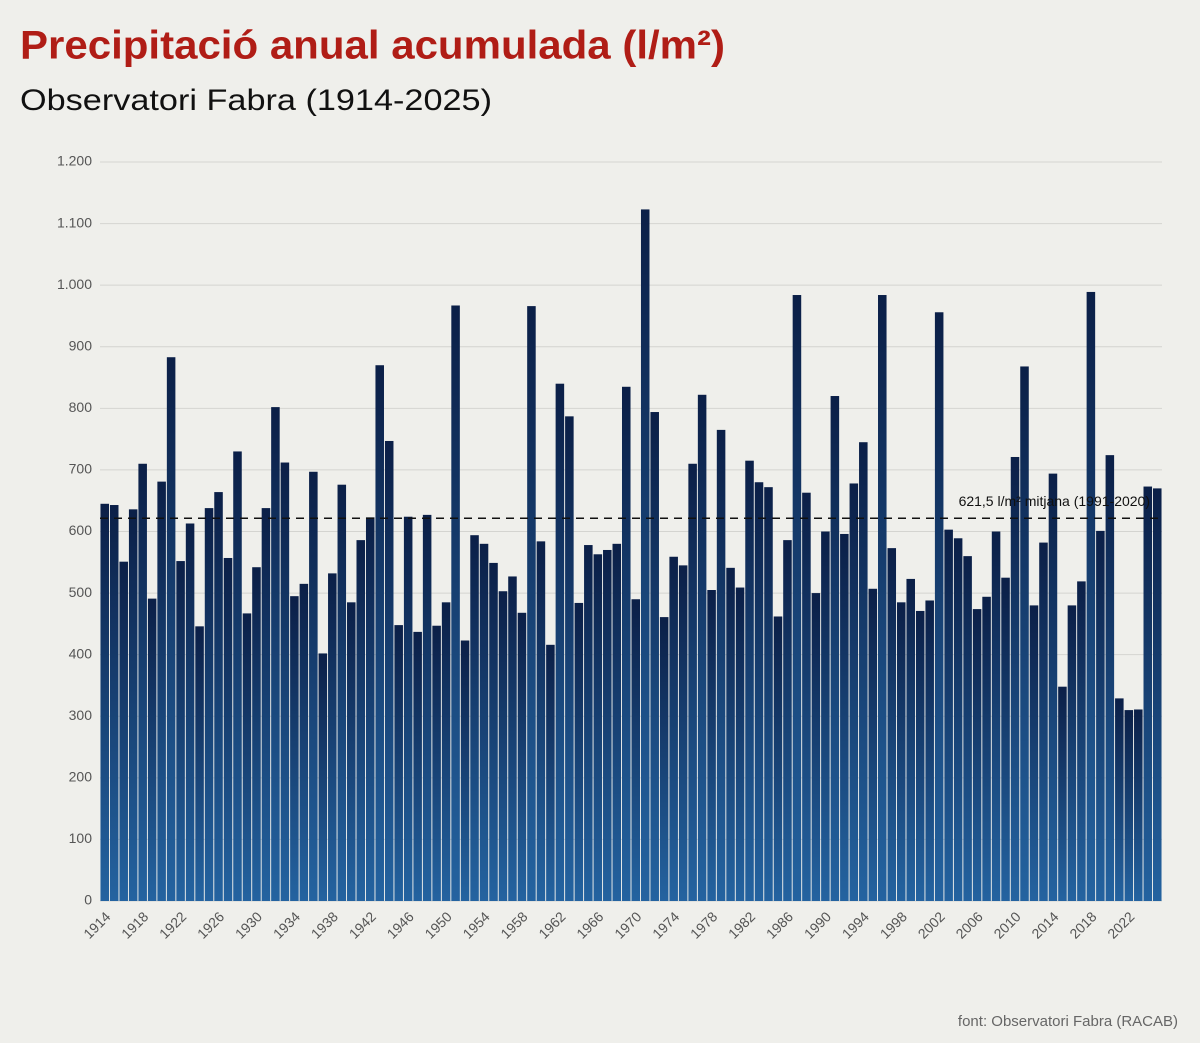 This screenshot has width=1200, height=1043. What do you see at coordinates (81, 469) in the screenshot?
I see `y-tick-label: 700` at bounding box center [81, 469].